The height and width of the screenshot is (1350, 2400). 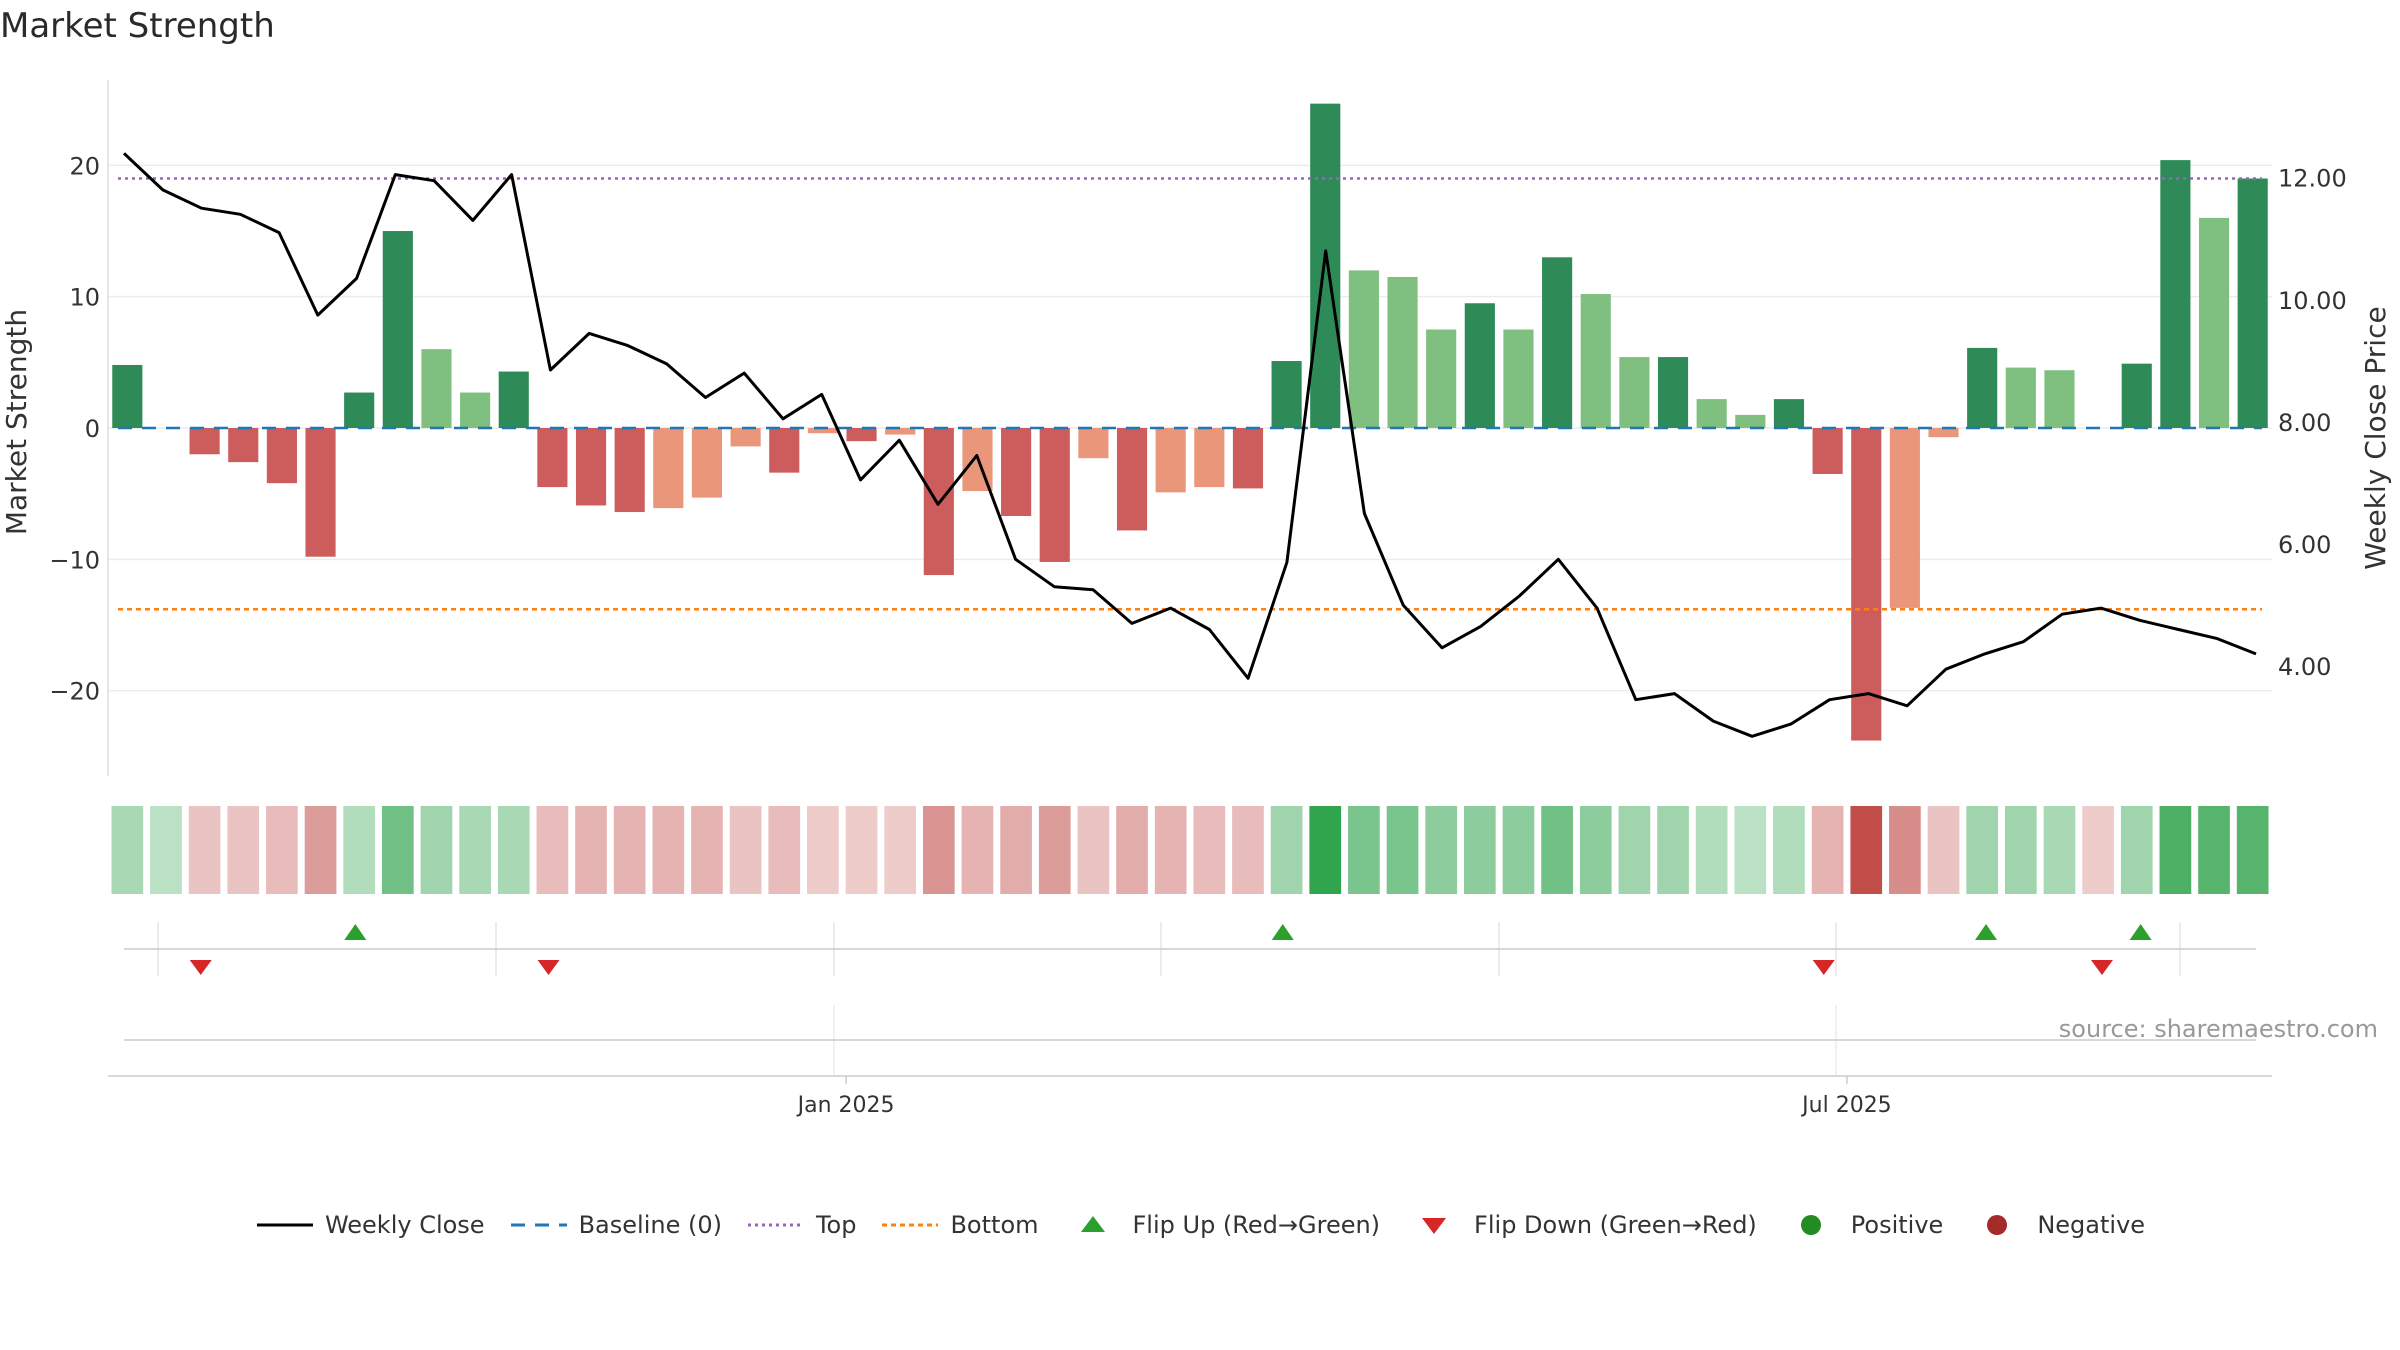 What do you see at coordinates (2304, 667) in the screenshot?
I see `y2-tick-label: 4.00` at bounding box center [2304, 667].